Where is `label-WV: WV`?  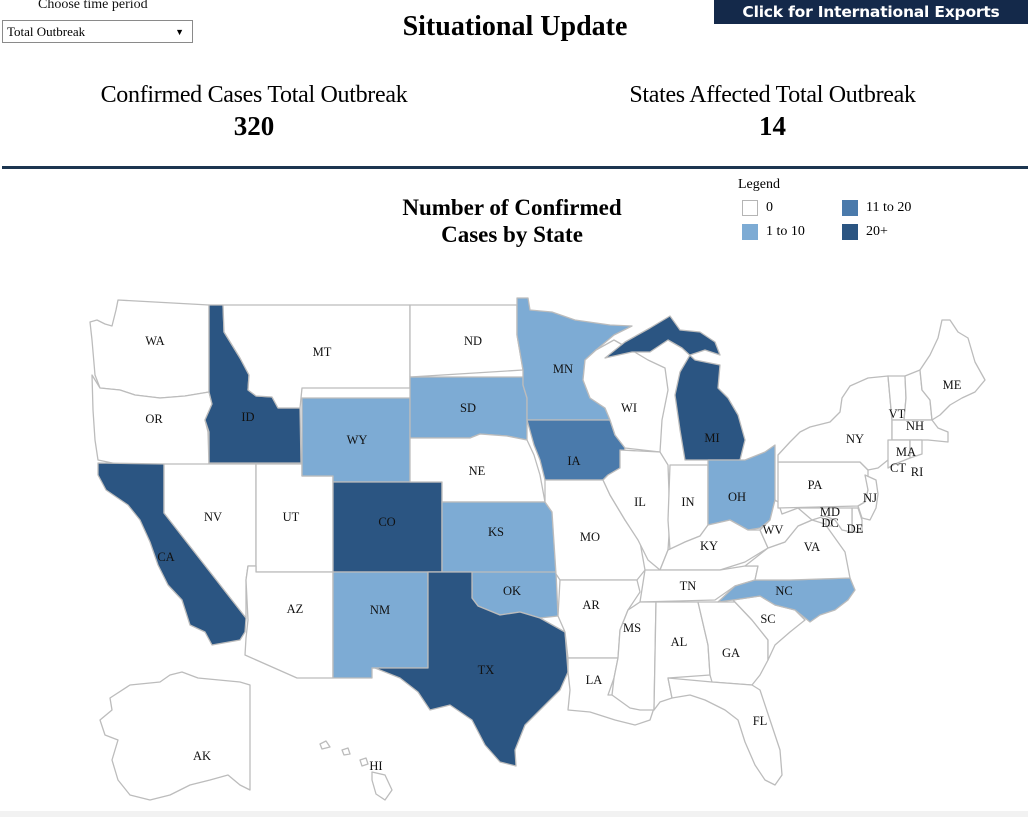 label-WV: WV is located at coordinates (773, 530).